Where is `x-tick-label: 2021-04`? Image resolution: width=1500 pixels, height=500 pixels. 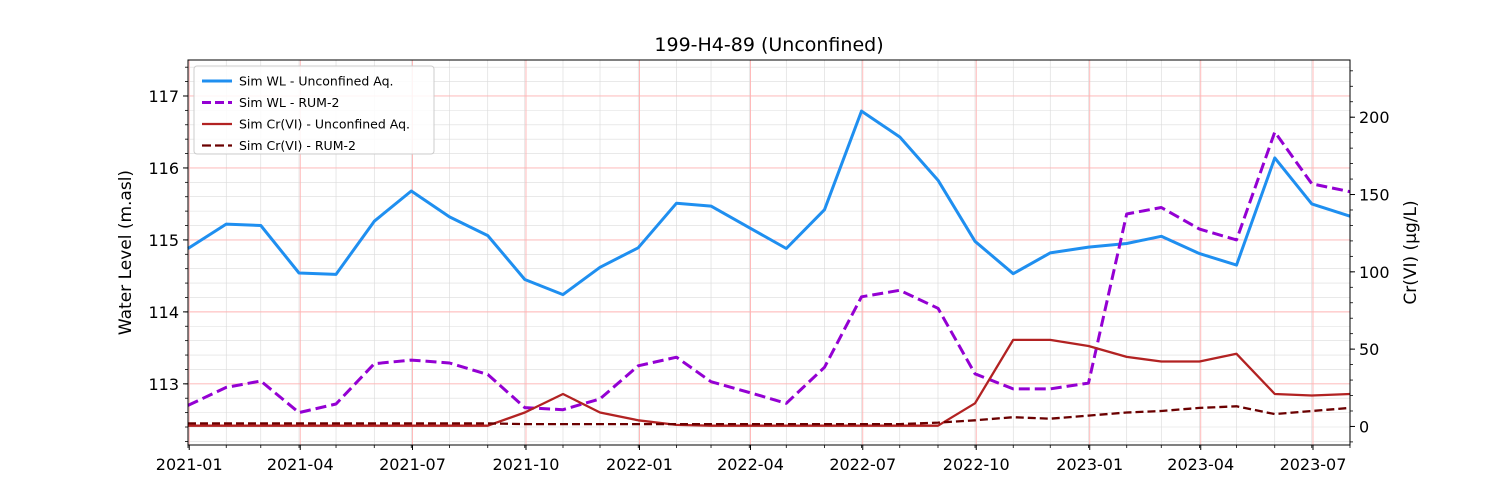 x-tick-label: 2021-04 is located at coordinates (300, 464).